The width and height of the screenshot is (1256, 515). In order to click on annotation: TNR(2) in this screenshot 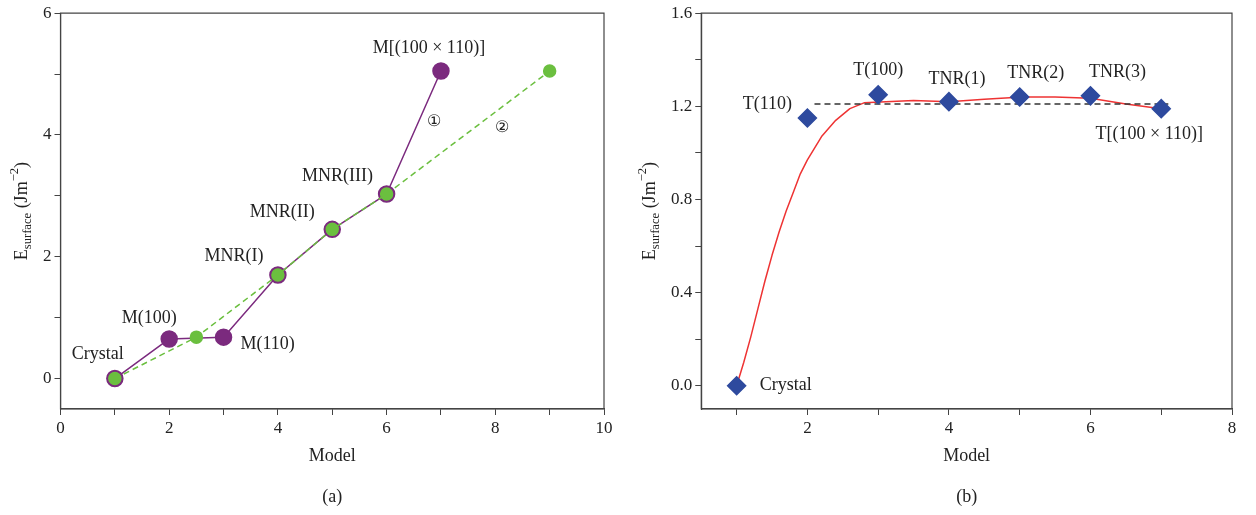, I will do `click(1036, 72)`.